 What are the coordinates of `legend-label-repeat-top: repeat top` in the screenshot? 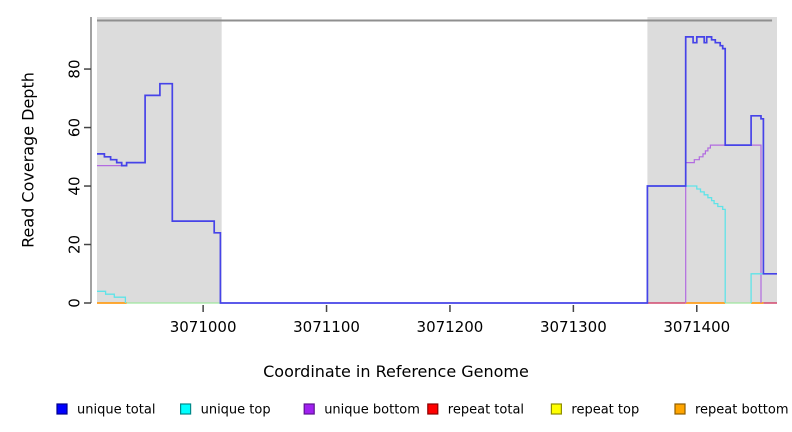 It's located at (605, 410).